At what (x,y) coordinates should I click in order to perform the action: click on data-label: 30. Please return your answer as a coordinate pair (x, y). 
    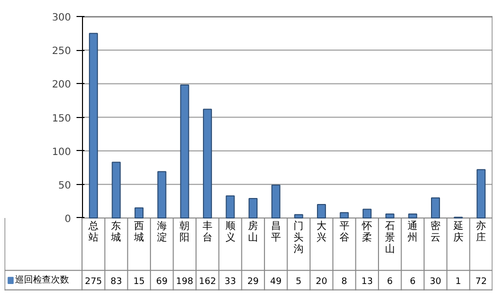
    Looking at the image, I should click on (436, 281).